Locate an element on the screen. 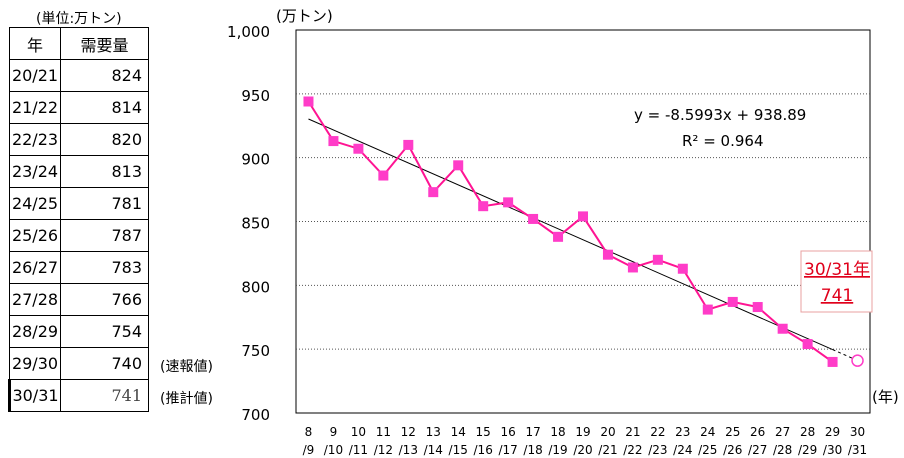 The width and height of the screenshot is (904, 458). table-cell-year: 26/27 is located at coordinates (35, 267).